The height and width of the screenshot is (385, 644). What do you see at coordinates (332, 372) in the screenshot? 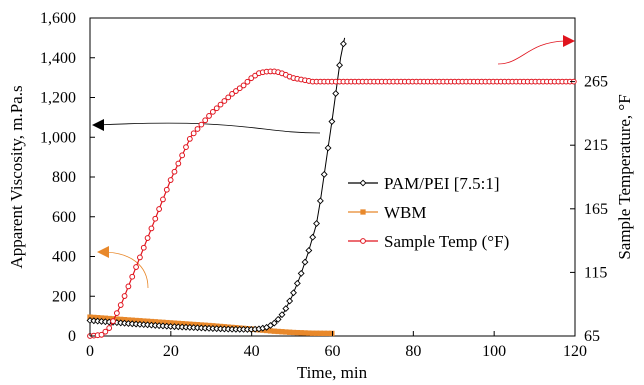
I see `x-axis-title: Time, min` at bounding box center [332, 372].